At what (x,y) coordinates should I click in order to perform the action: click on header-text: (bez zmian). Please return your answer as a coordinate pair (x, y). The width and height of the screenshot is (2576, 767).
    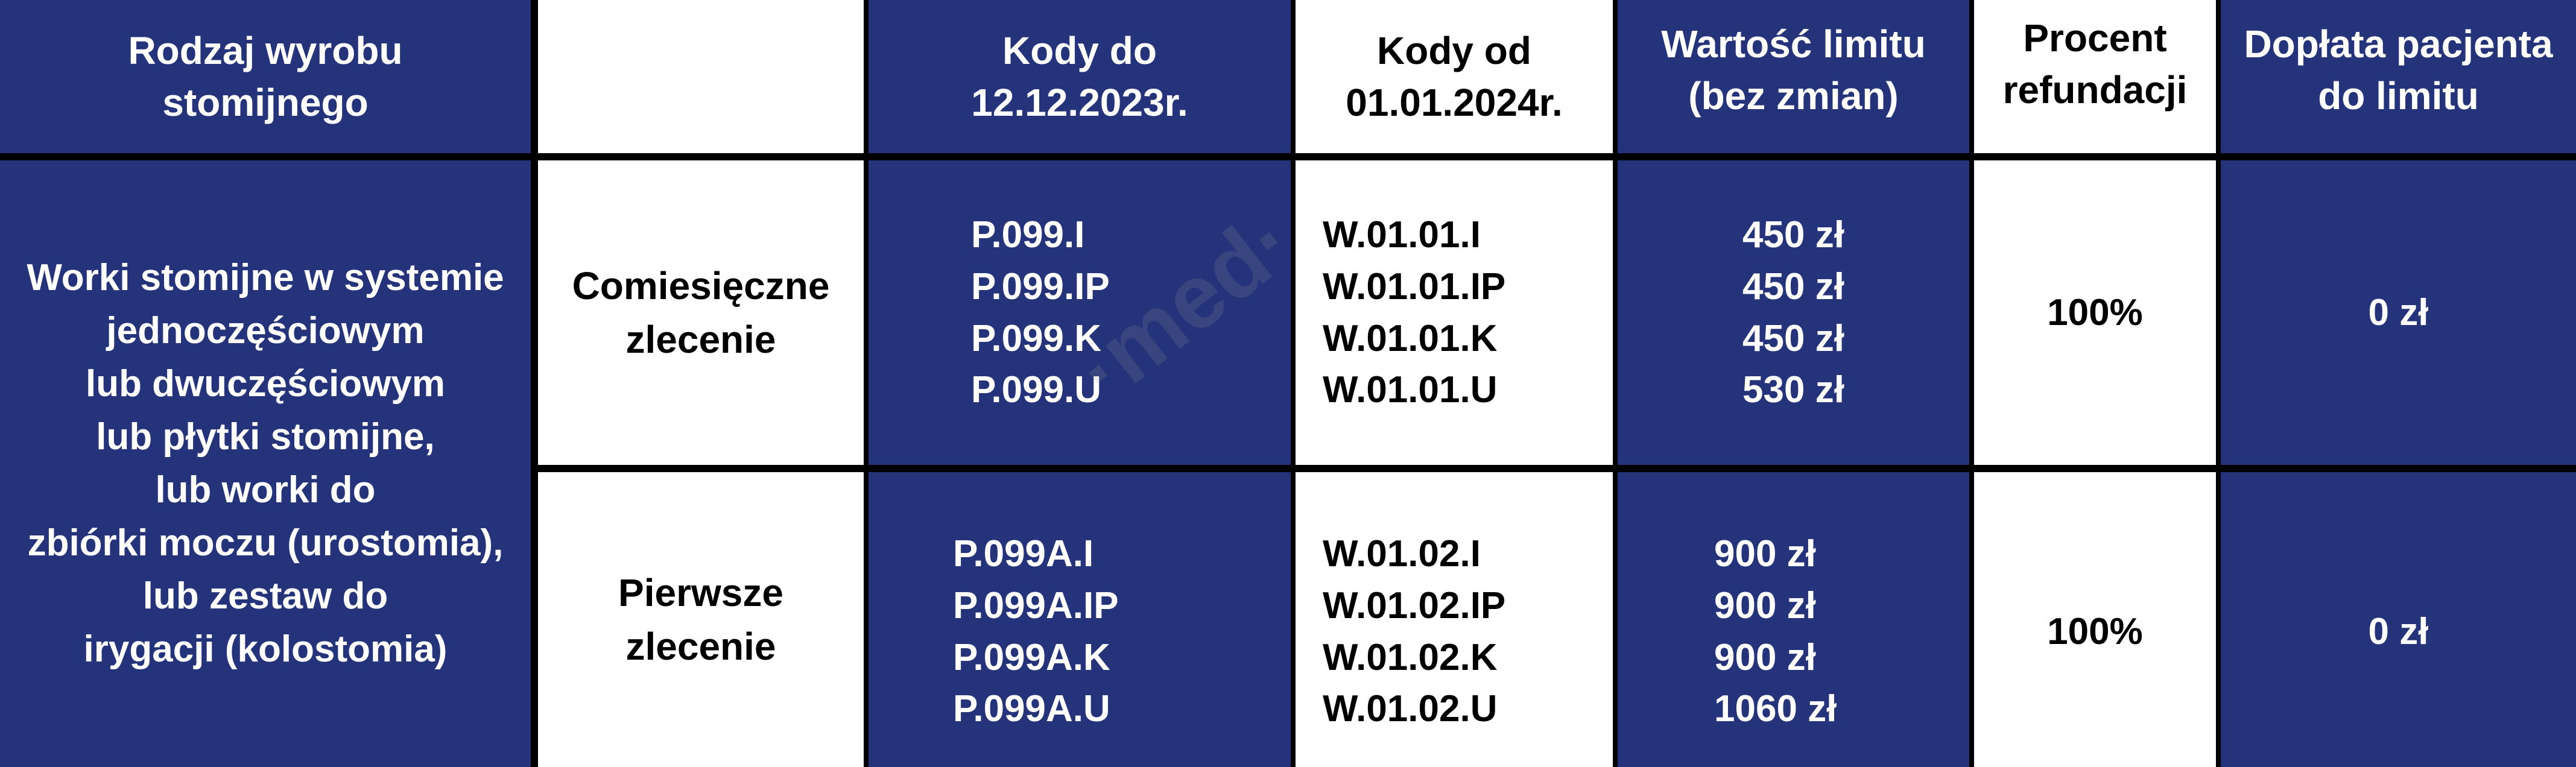
    Looking at the image, I should click on (1793, 96).